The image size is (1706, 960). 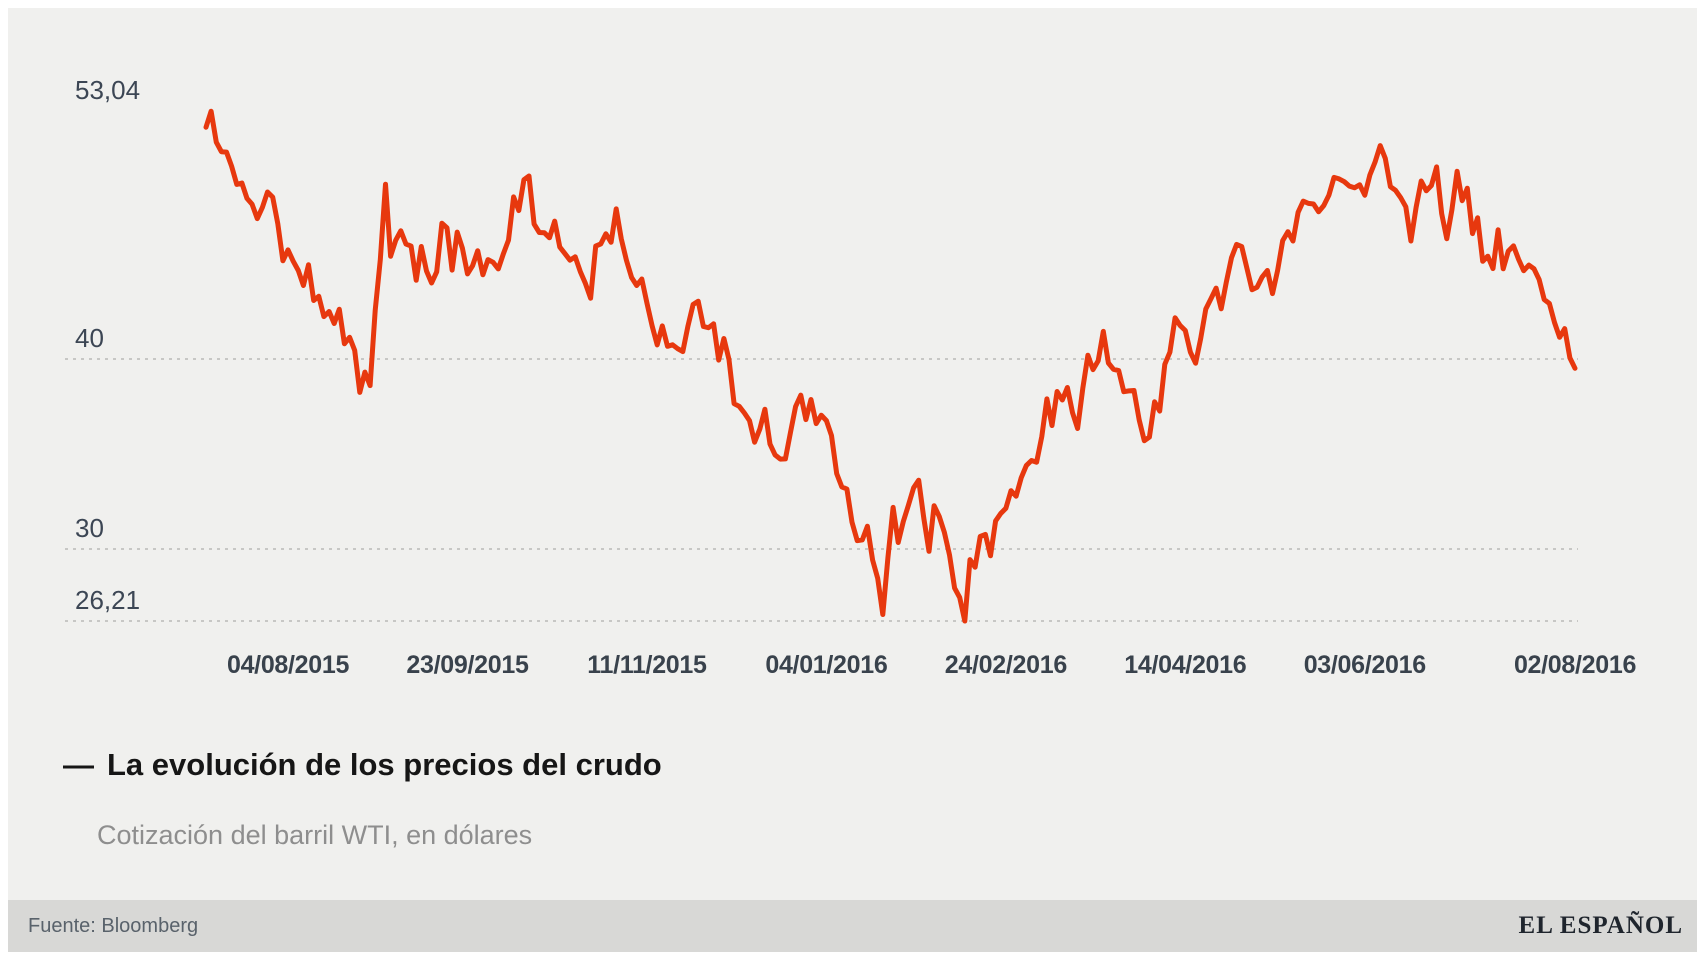 What do you see at coordinates (1575, 665) in the screenshot?
I see `x-axis-tick-label: 02/08/2016` at bounding box center [1575, 665].